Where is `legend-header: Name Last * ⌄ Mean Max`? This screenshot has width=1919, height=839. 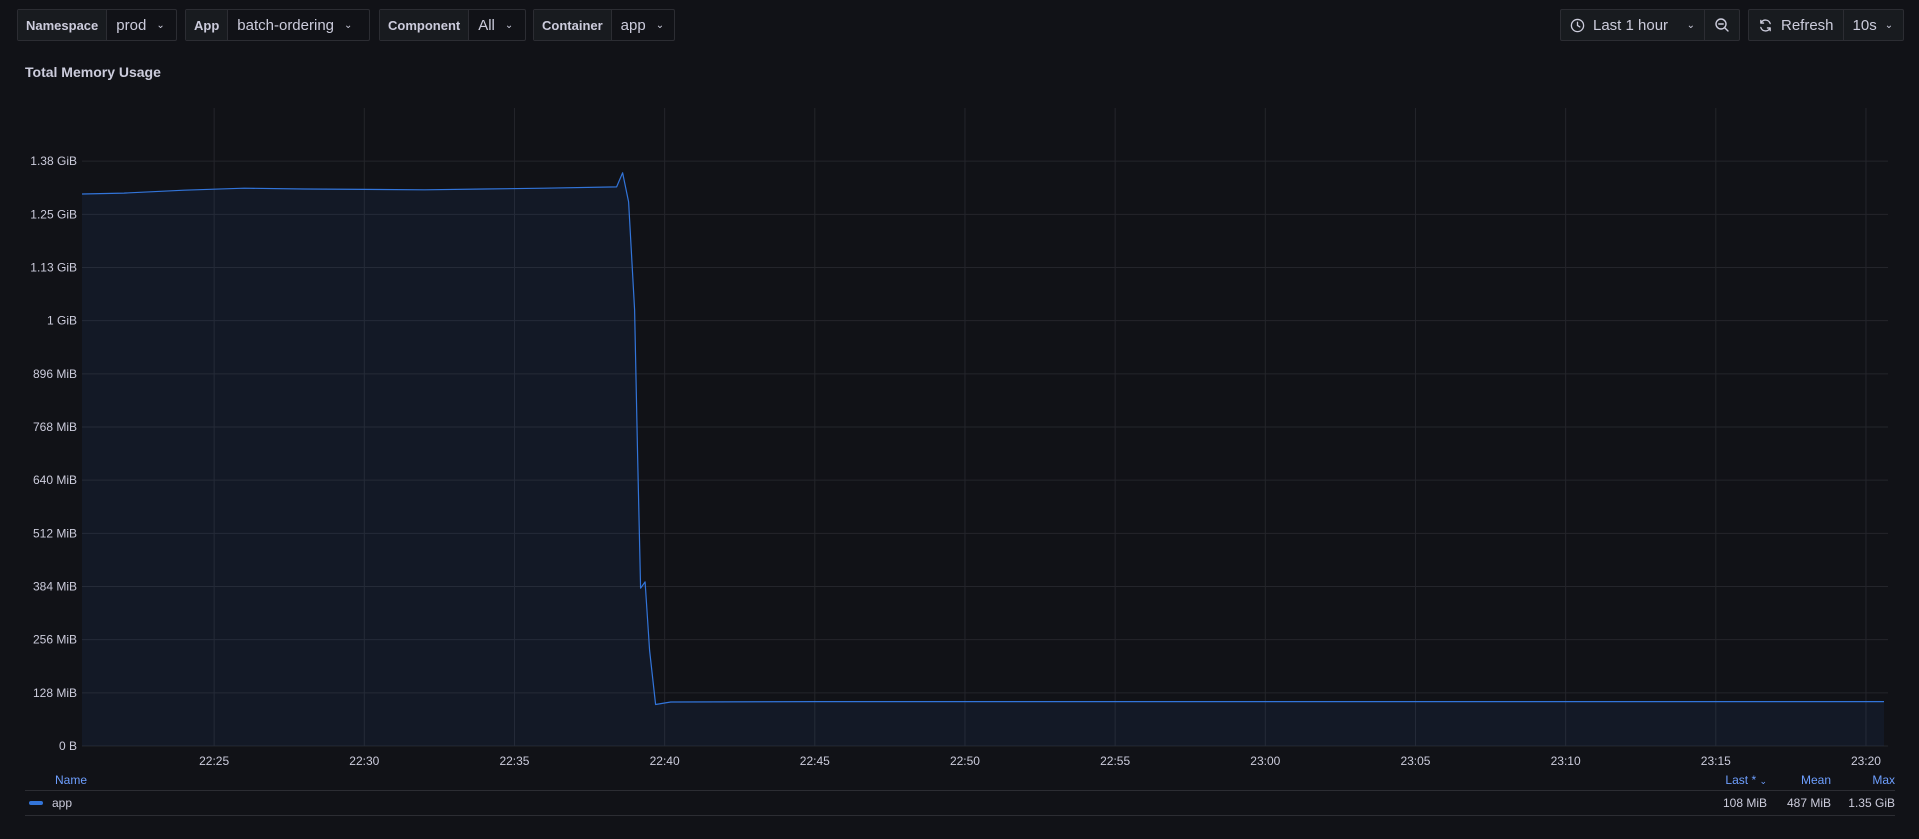 legend-header: Name Last * ⌄ Mean Max is located at coordinates (960, 780).